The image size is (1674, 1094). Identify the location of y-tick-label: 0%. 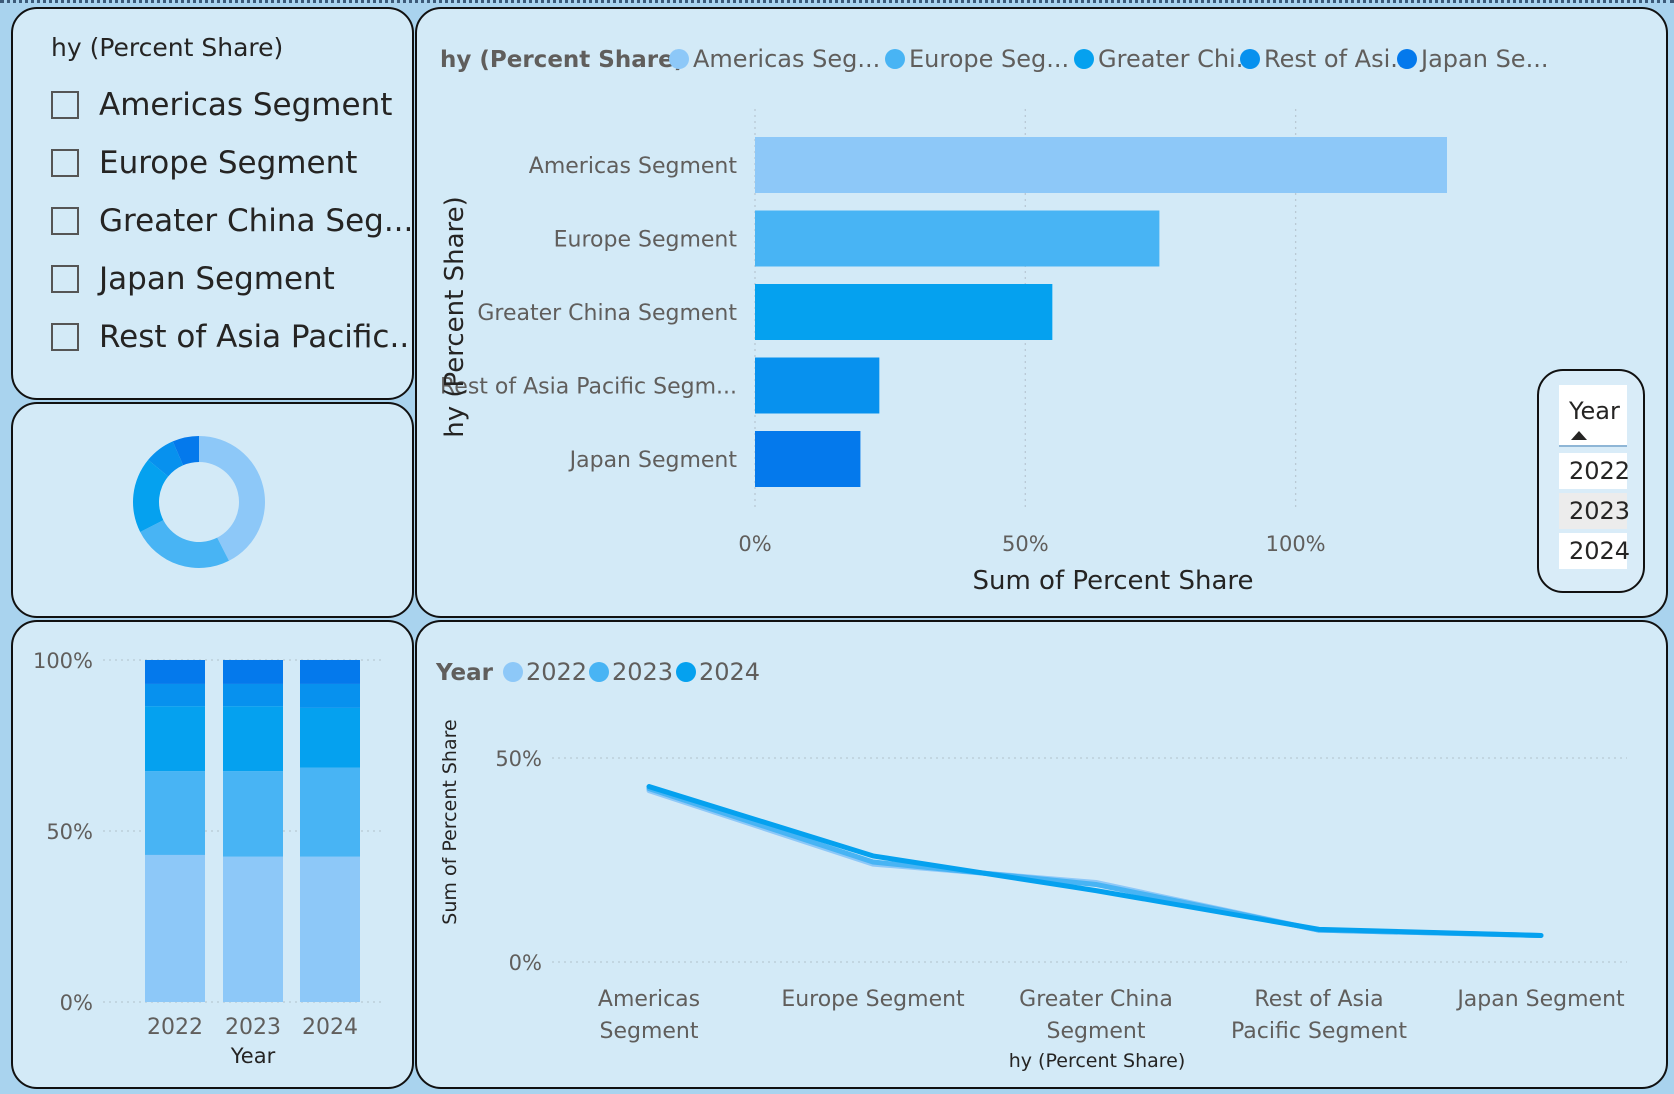
(525, 963).